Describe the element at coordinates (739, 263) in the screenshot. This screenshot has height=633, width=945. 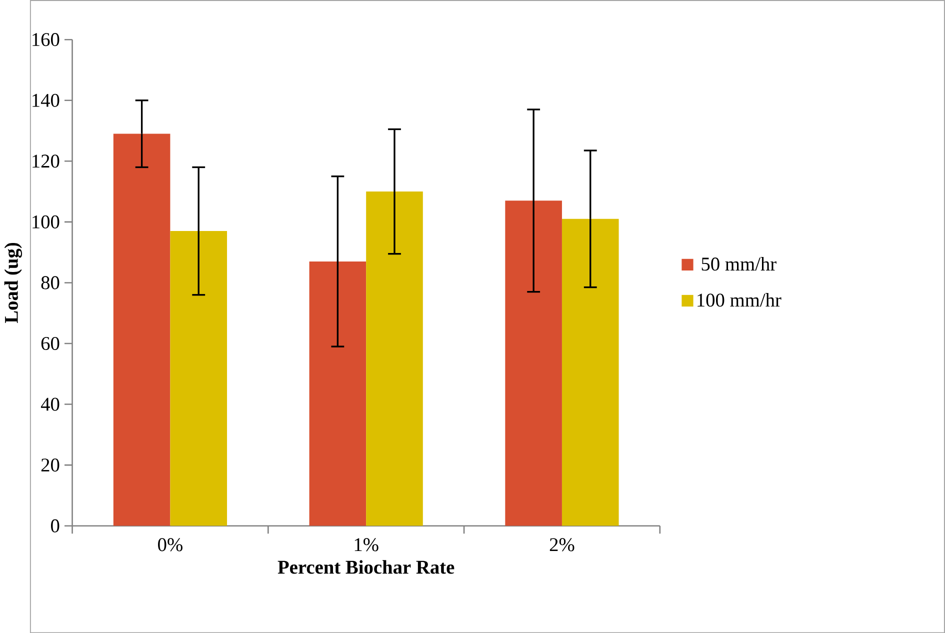
I see `legend-label: 50 mm/hr` at that location.